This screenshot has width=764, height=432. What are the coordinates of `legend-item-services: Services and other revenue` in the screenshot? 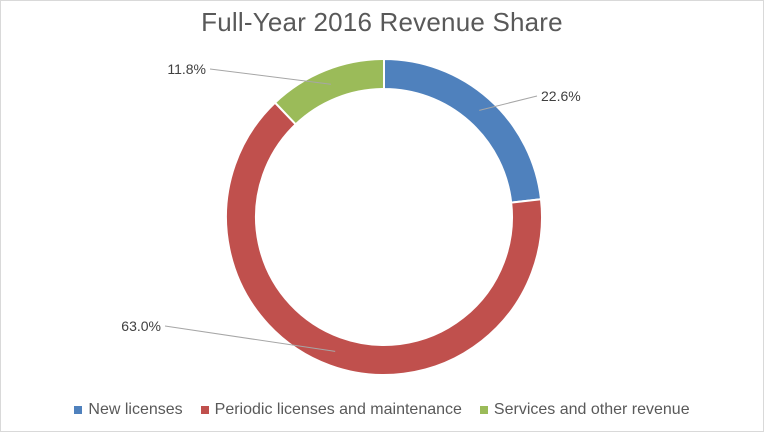 It's located at (584, 410).